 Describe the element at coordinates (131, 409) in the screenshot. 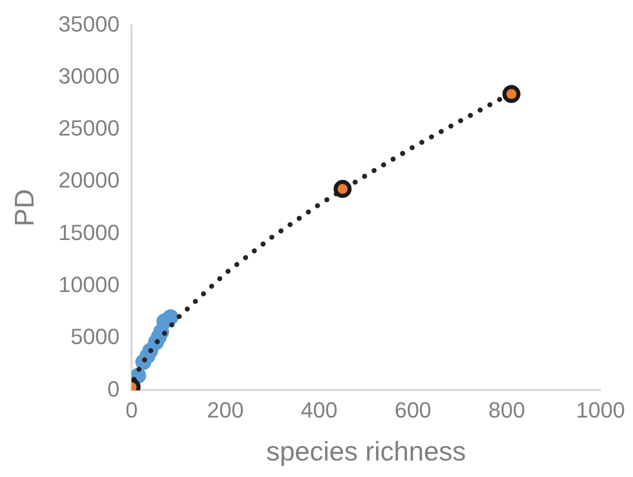

I see `x-tick-label: 0` at that location.